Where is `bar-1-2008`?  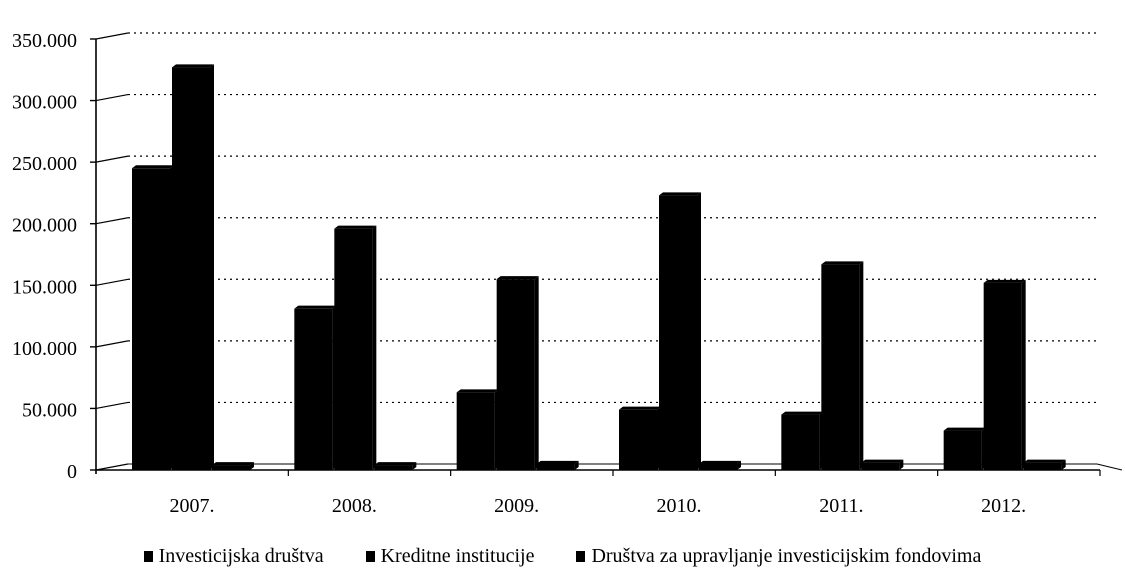 bar-1-2008 is located at coordinates (313, 389).